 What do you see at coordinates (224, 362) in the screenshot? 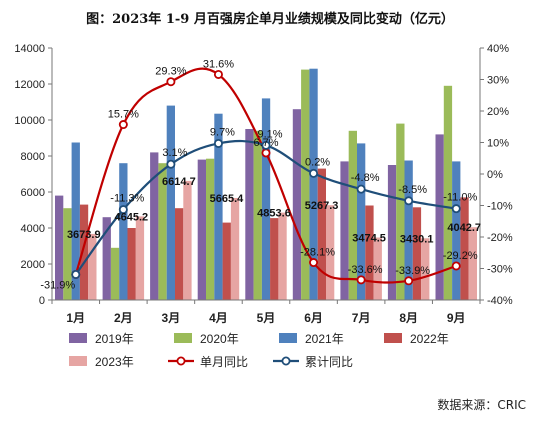
I see `legend-label: 单月同比` at bounding box center [224, 362].